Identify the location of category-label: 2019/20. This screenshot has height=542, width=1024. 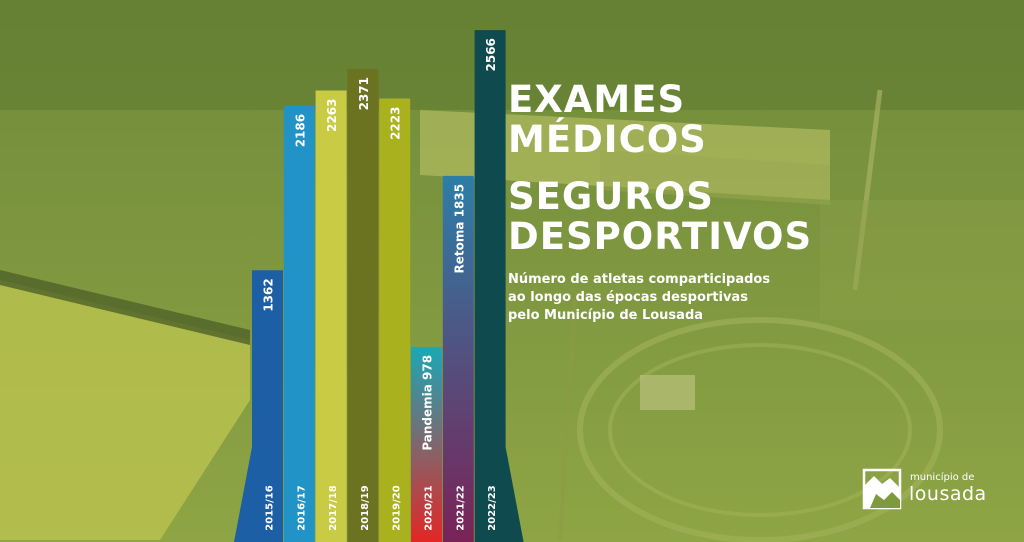
(397, 507).